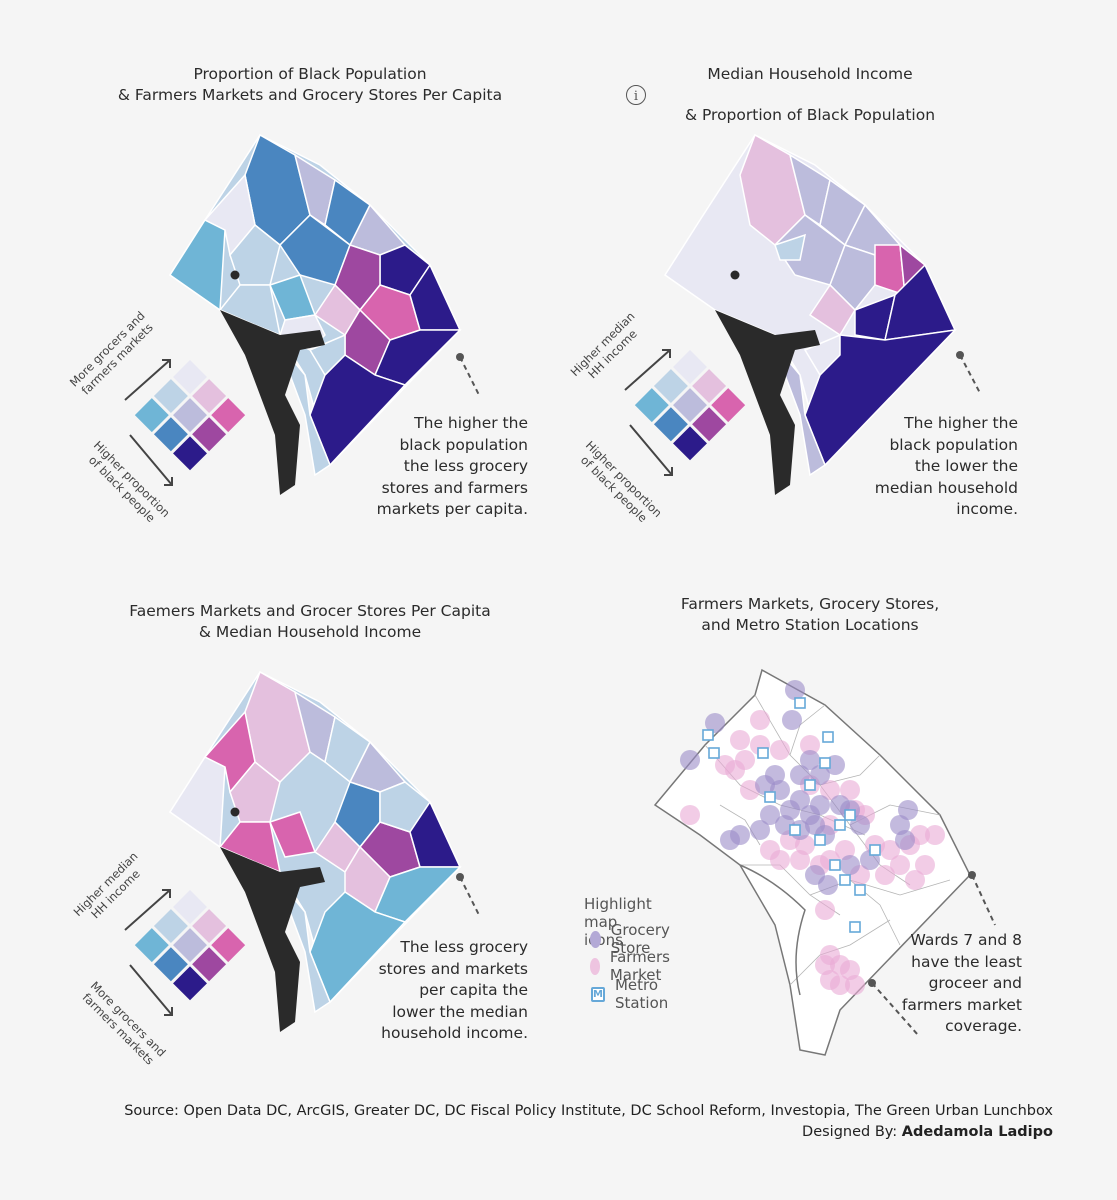  What do you see at coordinates (452, 509) in the screenshot?
I see `annotation-1-line: markets per capita.` at bounding box center [452, 509].